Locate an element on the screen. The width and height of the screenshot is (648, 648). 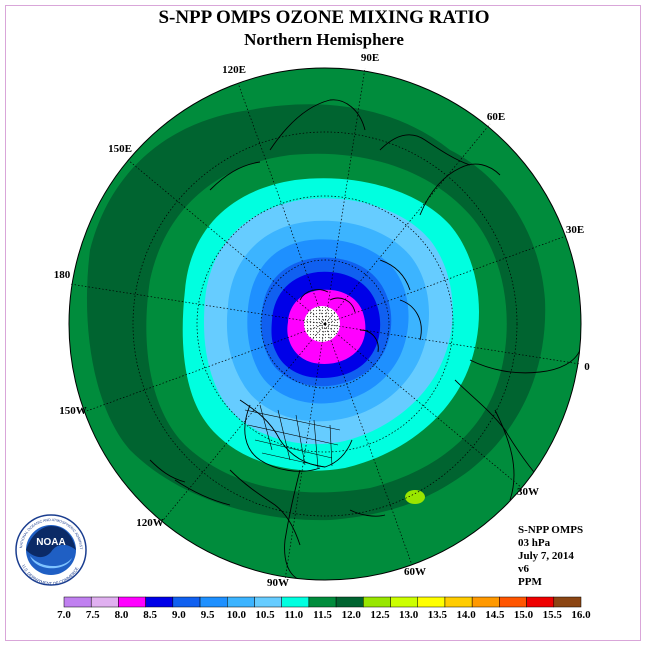
info-units: PPM is located at coordinates (530, 582).